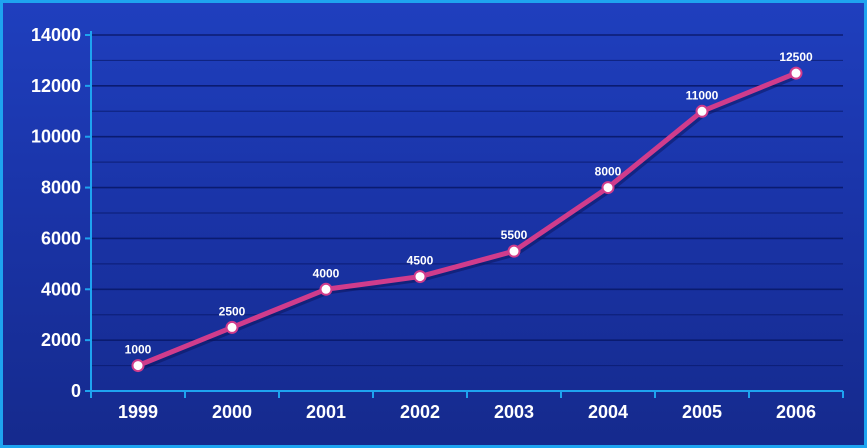 This screenshot has height=448, width=867. What do you see at coordinates (608, 412) in the screenshot?
I see `x-tick-label: 2004` at bounding box center [608, 412].